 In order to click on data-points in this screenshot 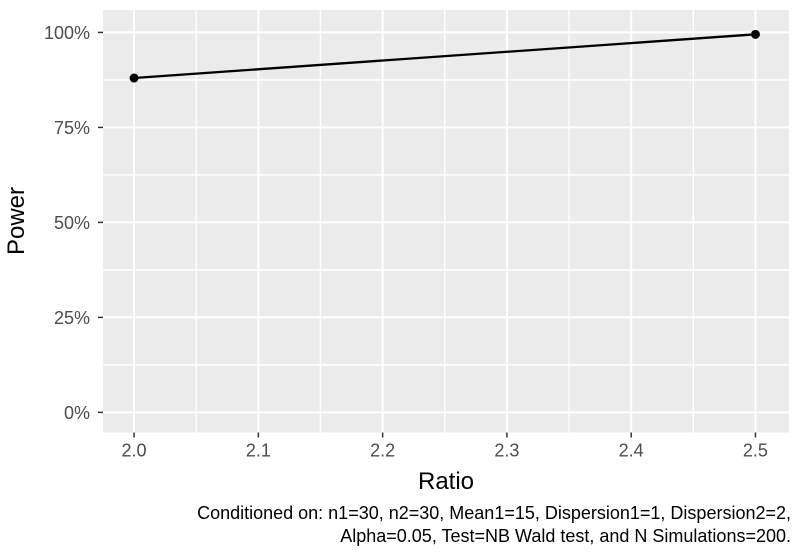, I will do `click(444, 56)`.